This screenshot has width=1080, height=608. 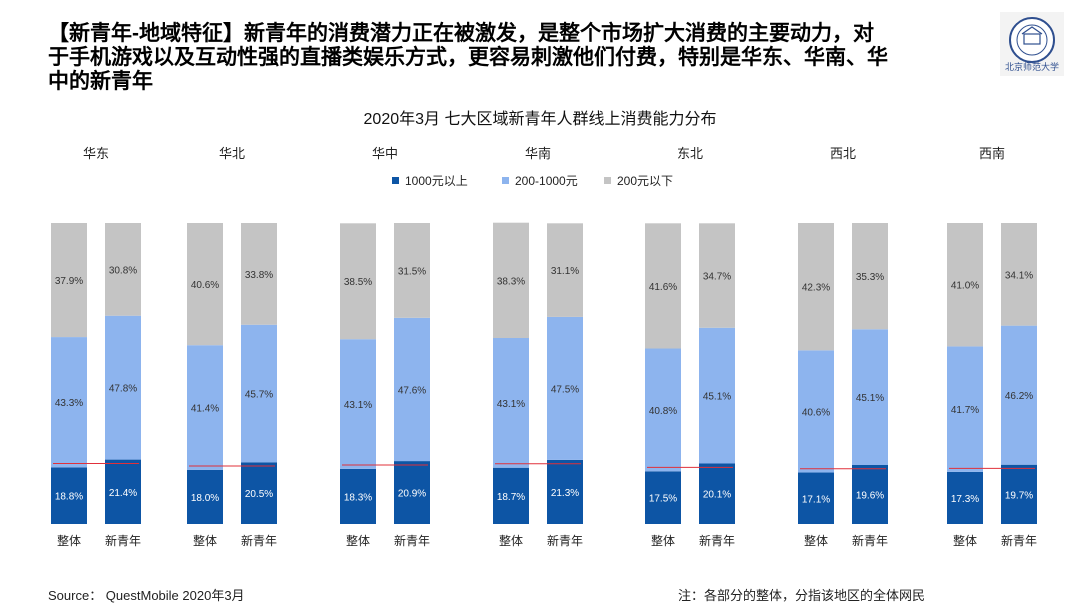 What do you see at coordinates (992, 347) in the screenshot?
I see `region-group: 西南 17.3% 41.7% 41.0% 整体 19.7% 46.2% 34.1% 新青年` at bounding box center [992, 347].